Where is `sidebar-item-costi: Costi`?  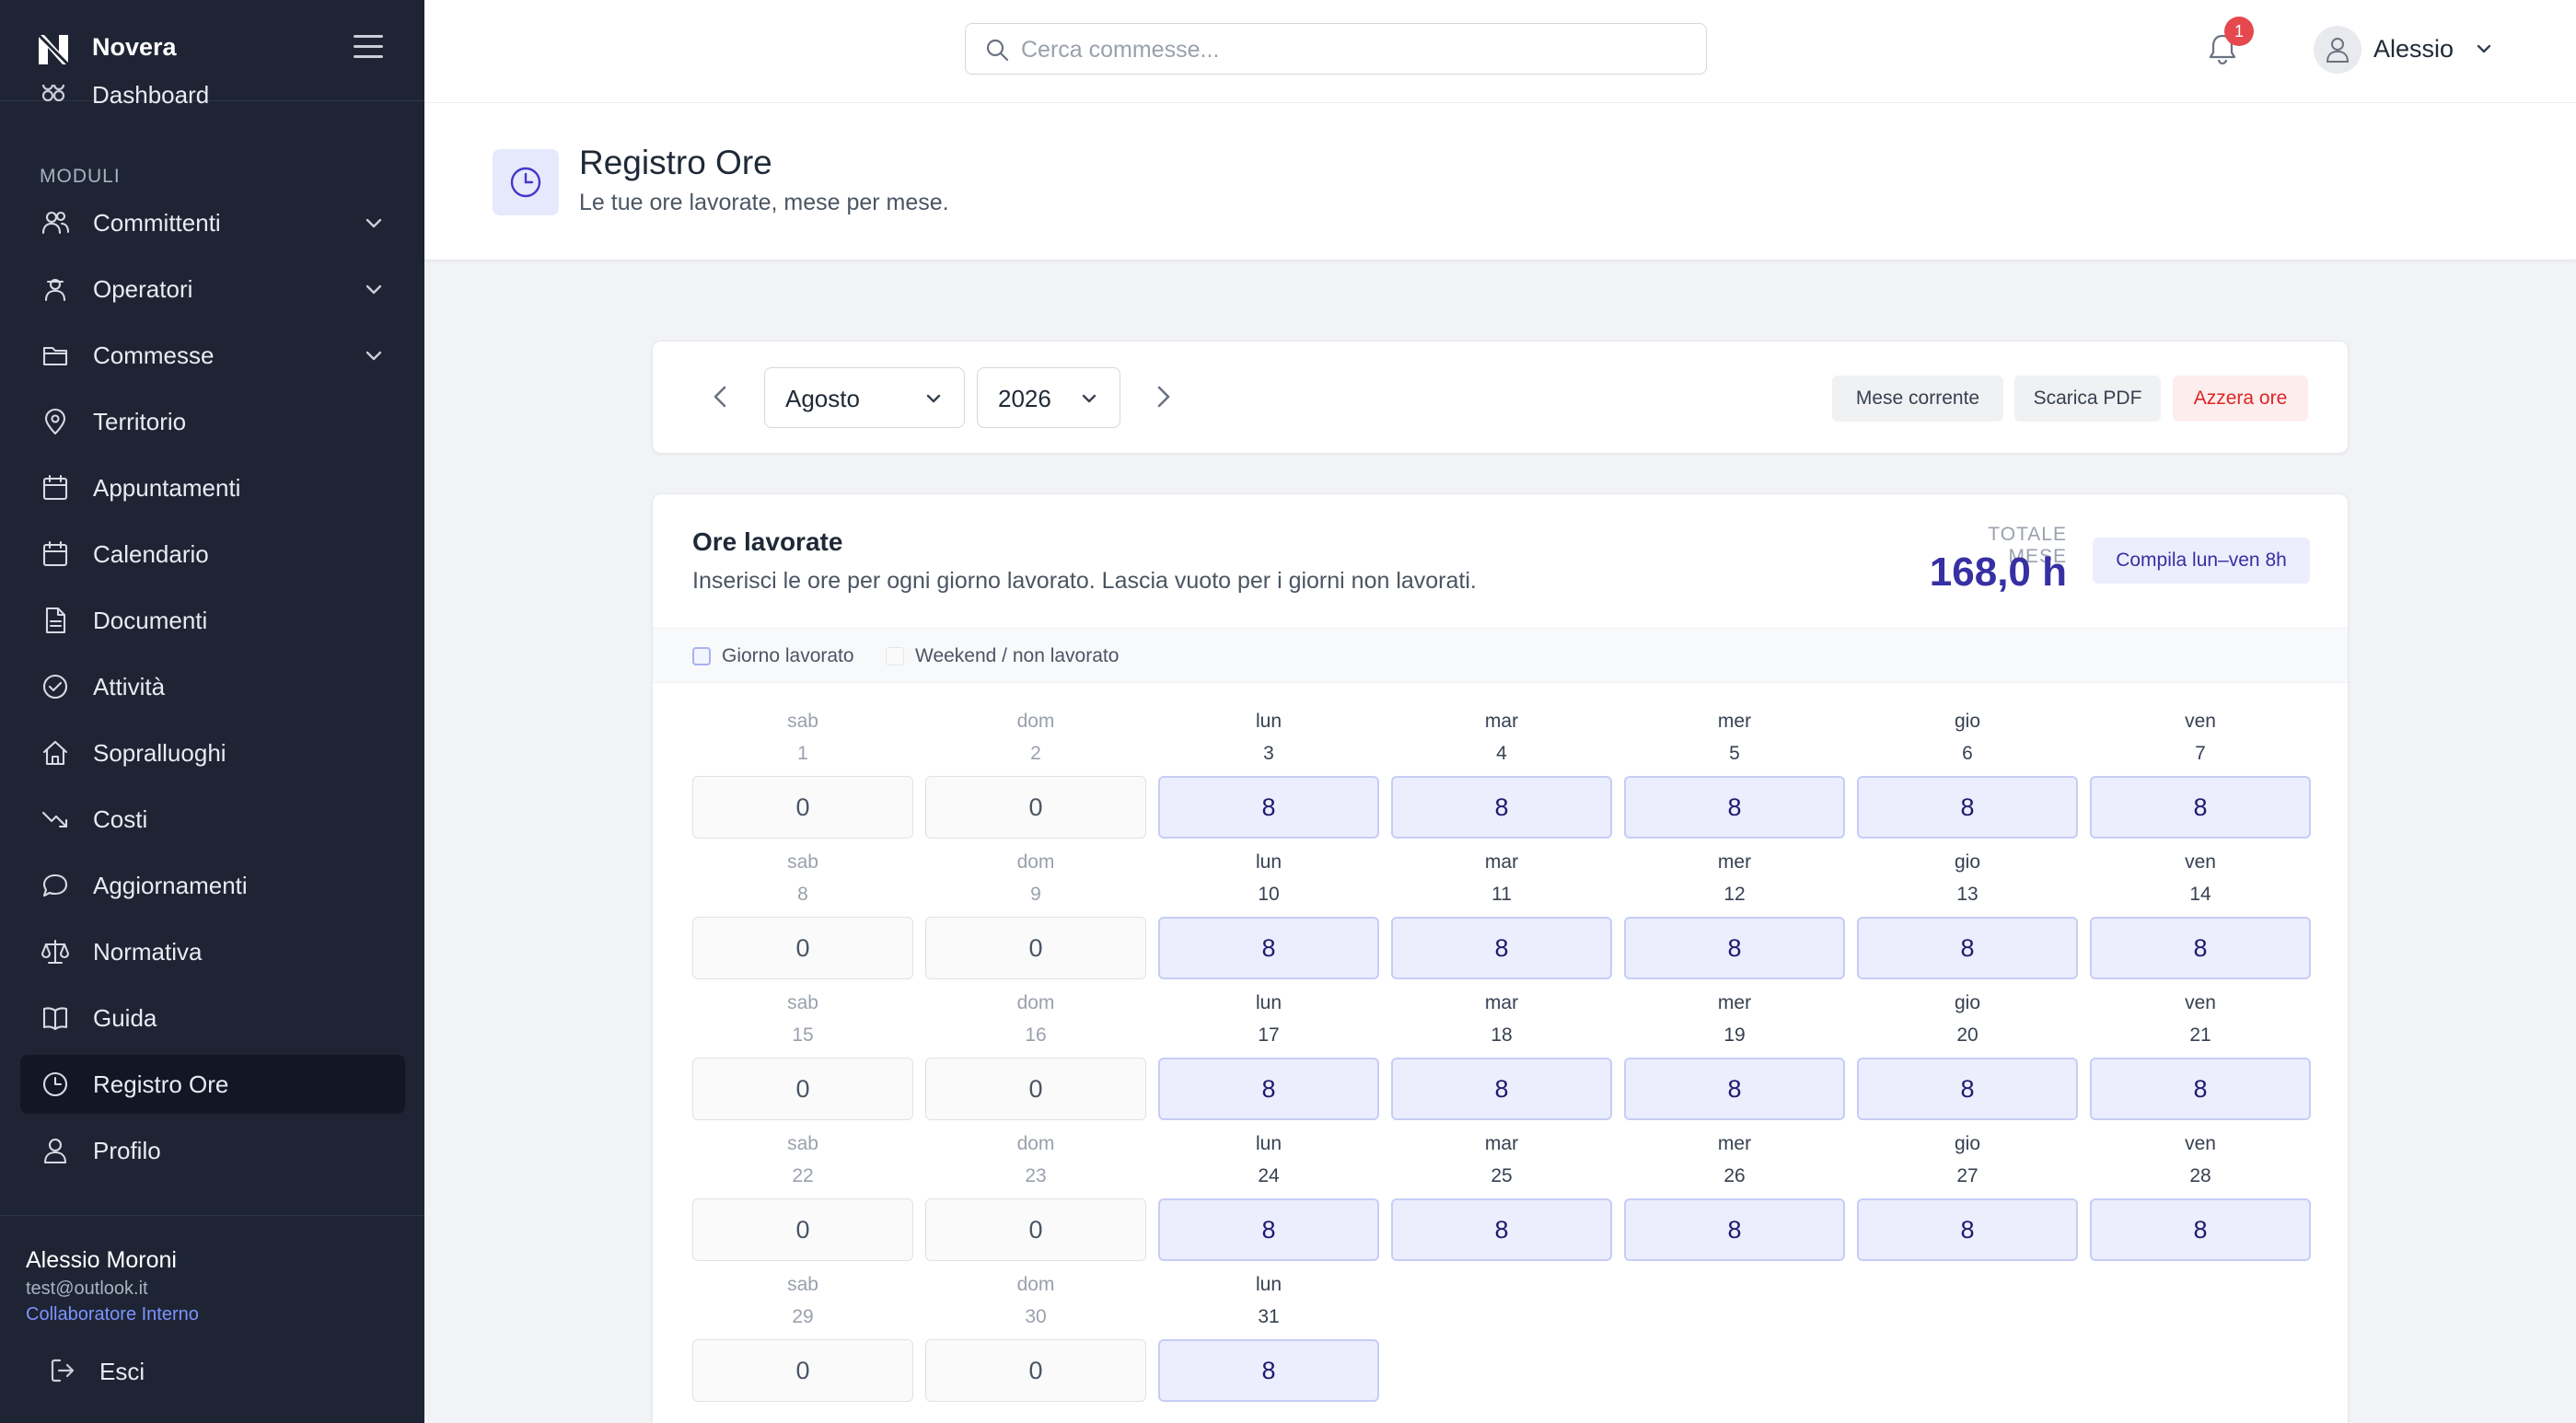
sidebar-item-costi: Costi is located at coordinates (212, 819).